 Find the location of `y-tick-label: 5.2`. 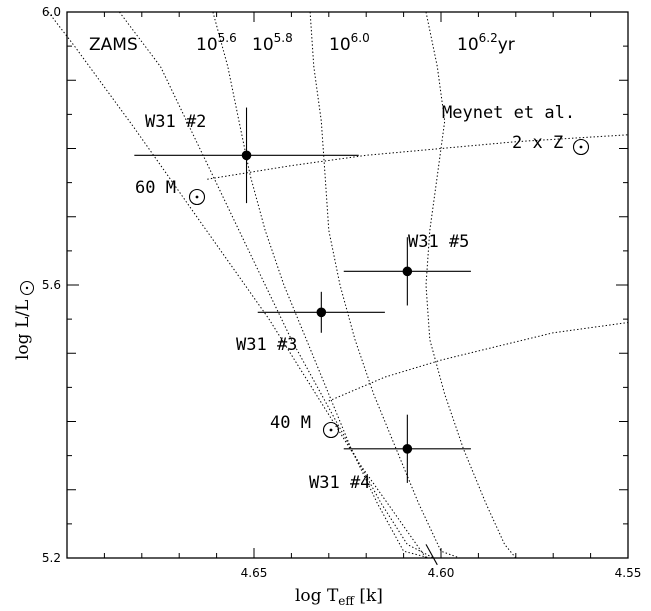

y-tick-label: 5.2 is located at coordinates (51, 558).